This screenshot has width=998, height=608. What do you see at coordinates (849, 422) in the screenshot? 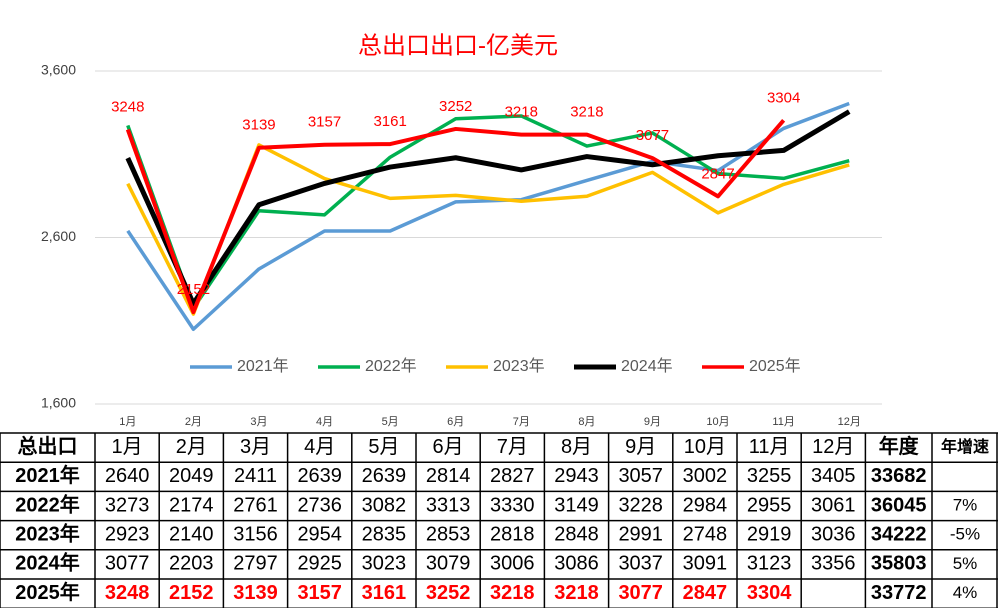
I see `x-tick-label: 12月` at bounding box center [849, 422].